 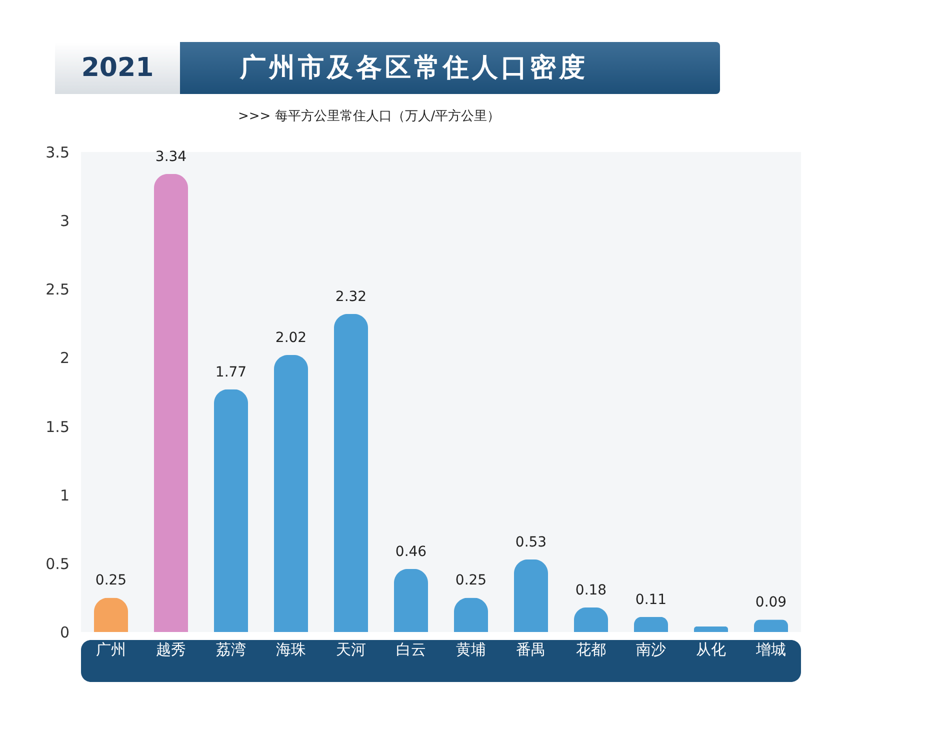 What do you see at coordinates (471, 649) in the screenshot?
I see `x-tick-label: 黄埔` at bounding box center [471, 649].